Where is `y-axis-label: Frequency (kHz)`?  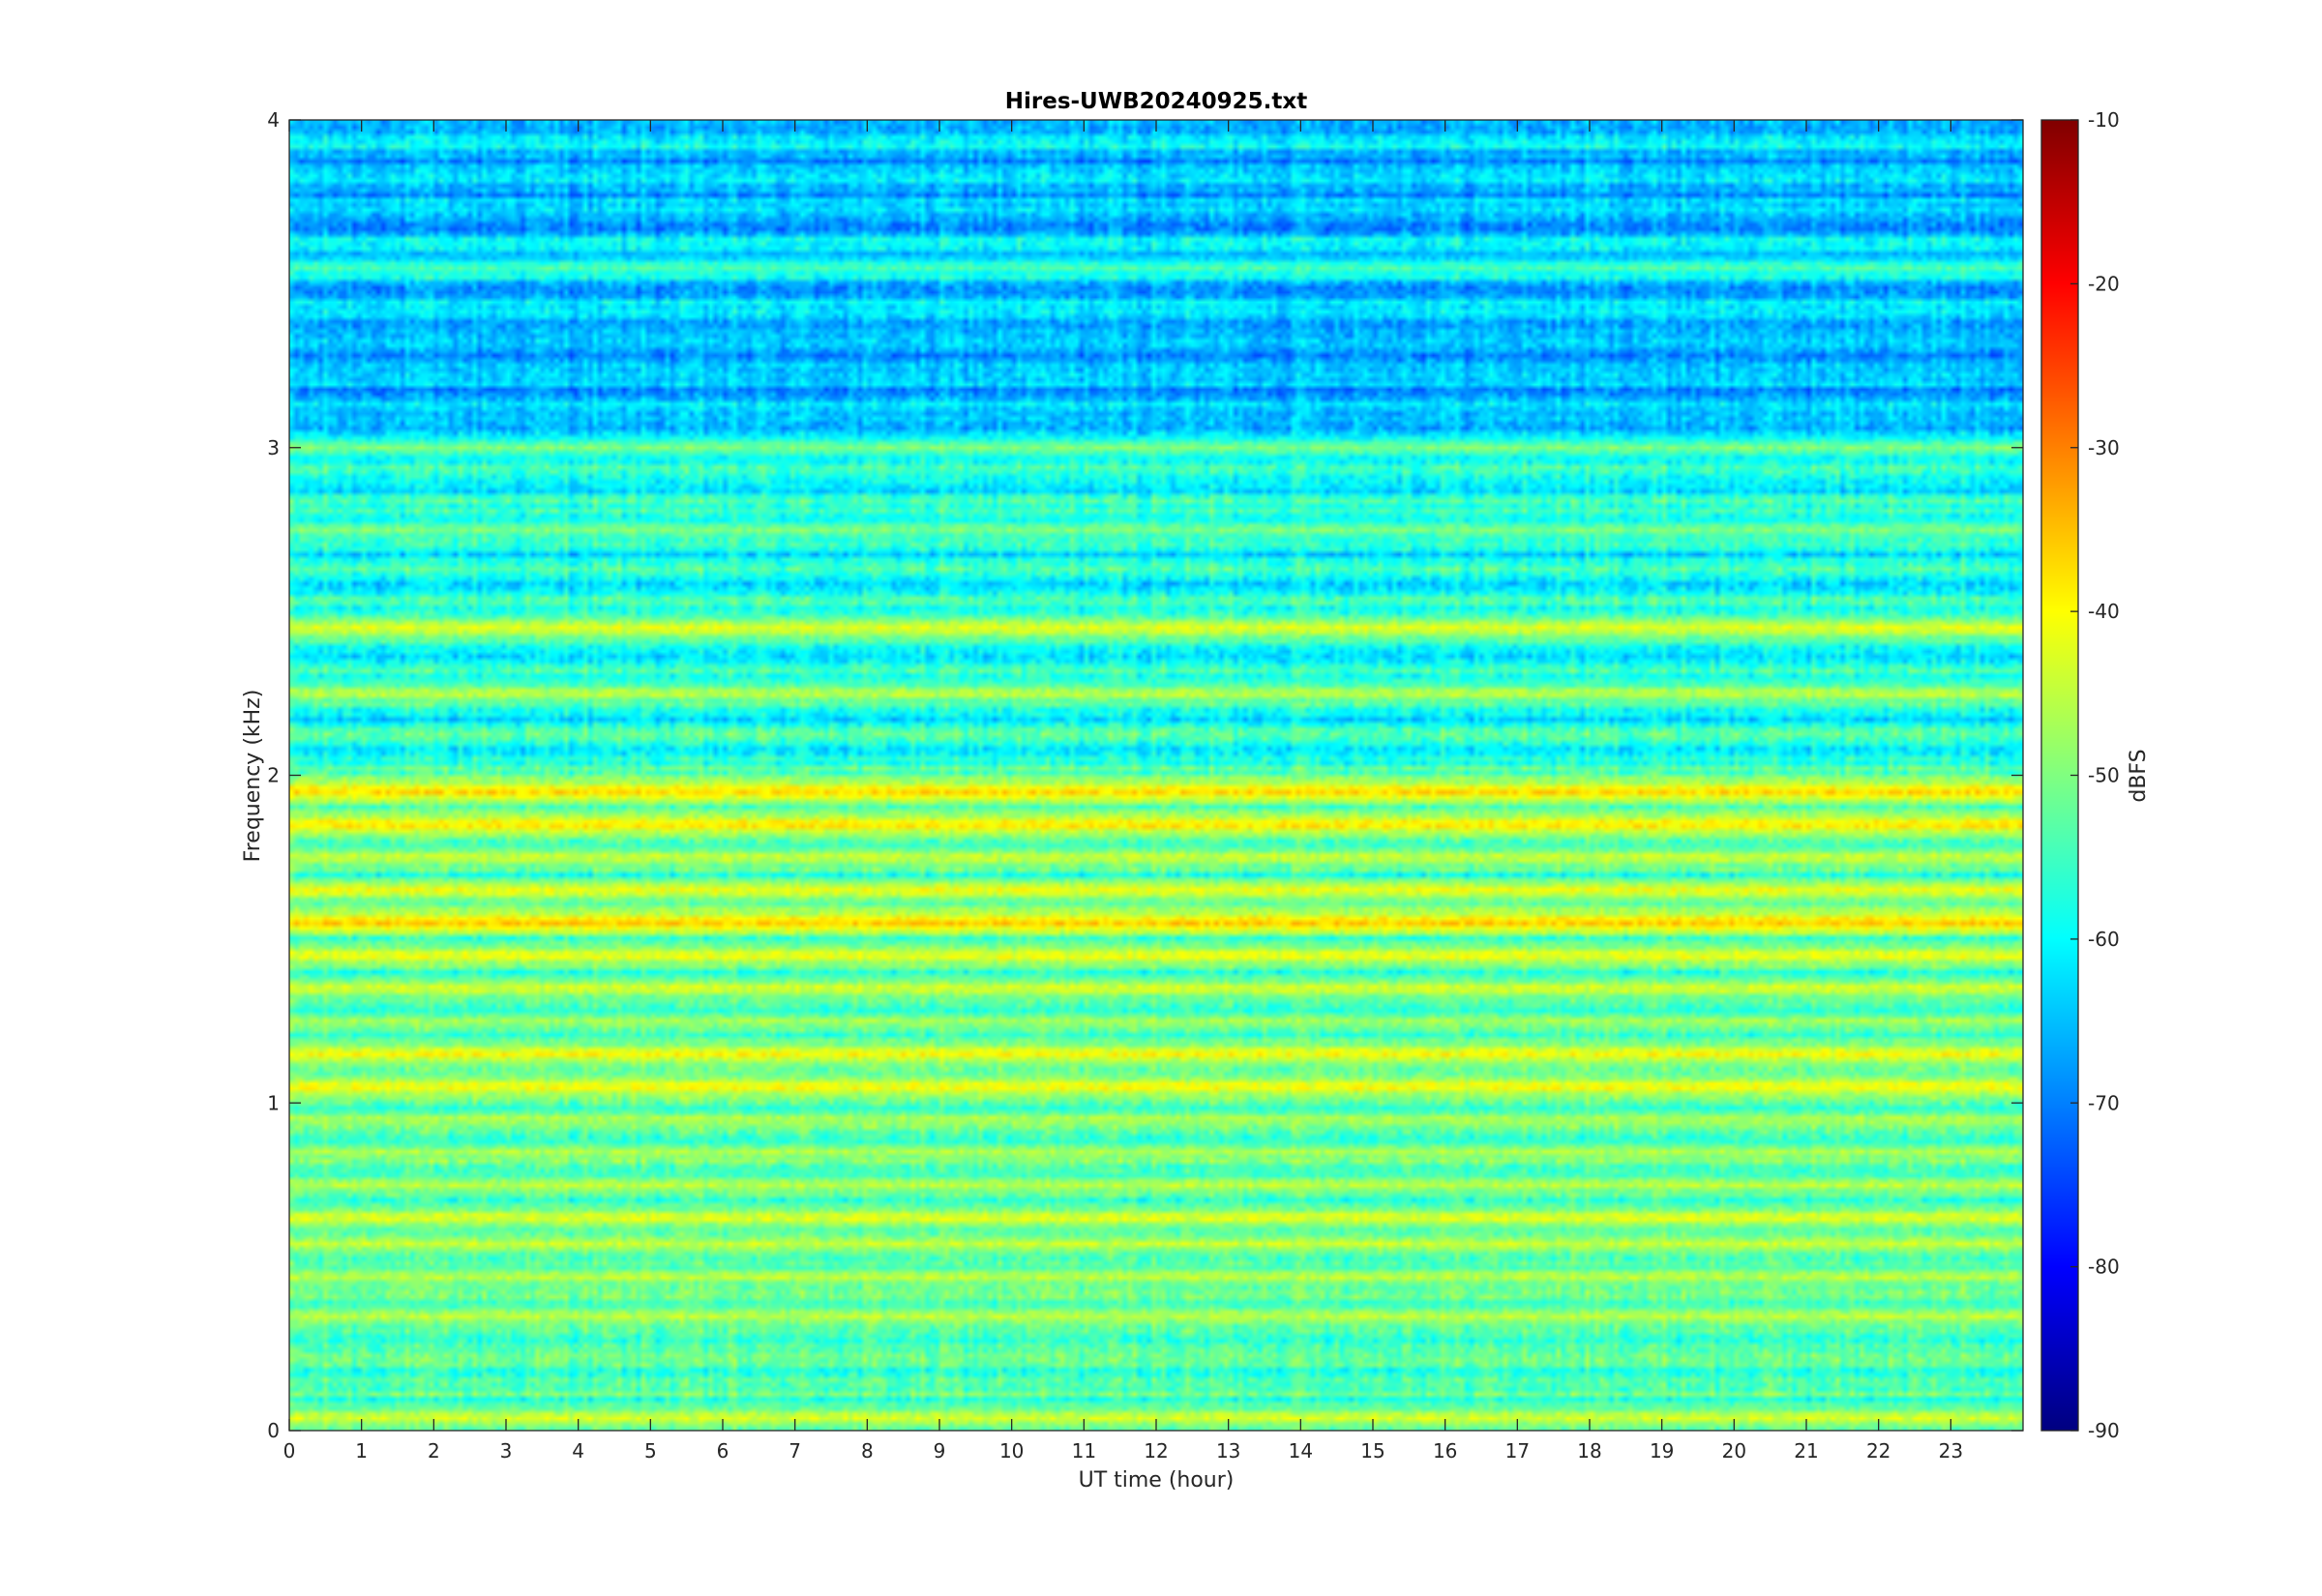
y-axis-label: Frequency (kHz) is located at coordinates (253, 776).